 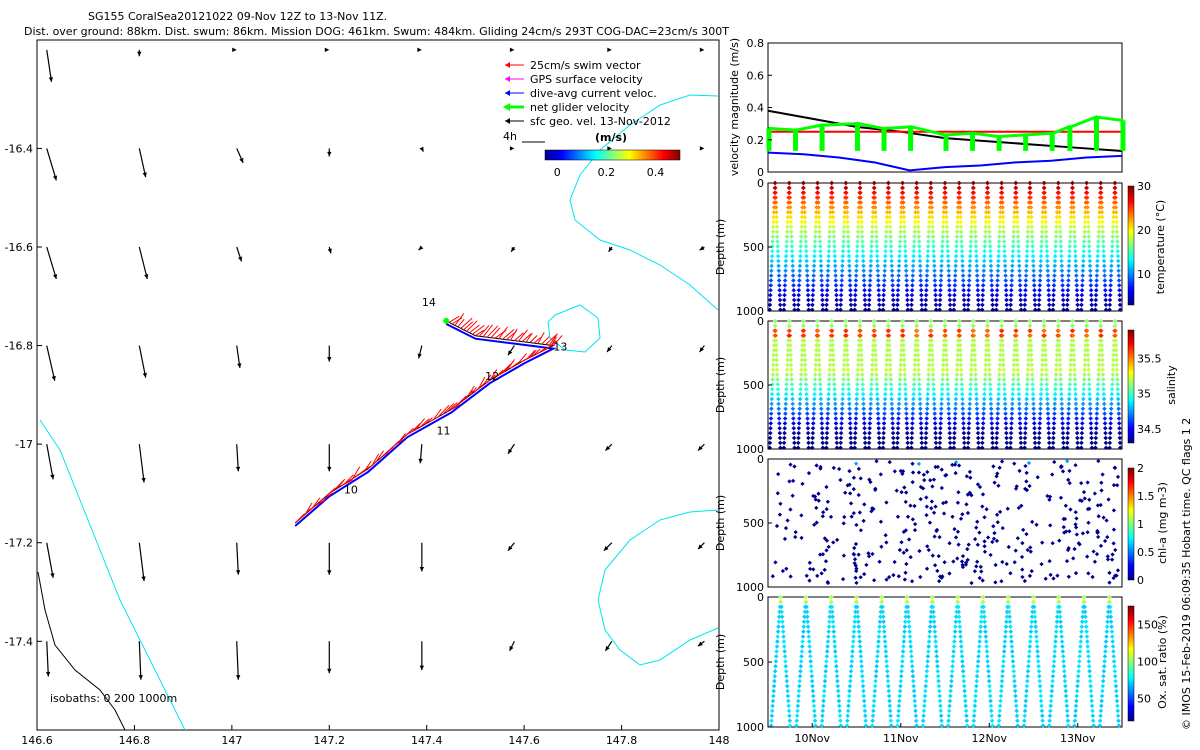 What do you see at coordinates (237, 458) in the screenshot?
I see `geo-vector-shaft` at bounding box center [237, 458].